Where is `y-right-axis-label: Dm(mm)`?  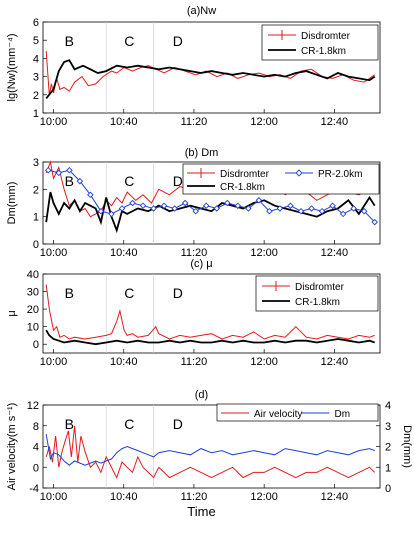
y-right-axis-label: Dm(mm) is located at coordinates (407, 446).